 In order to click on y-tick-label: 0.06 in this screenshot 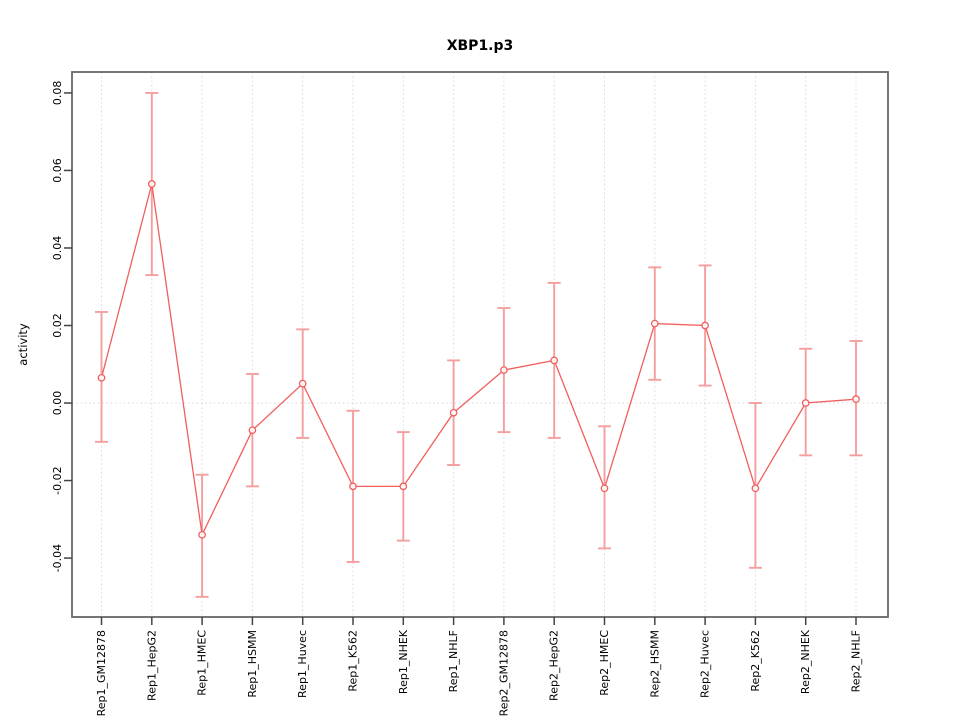, I will do `click(57, 170)`.